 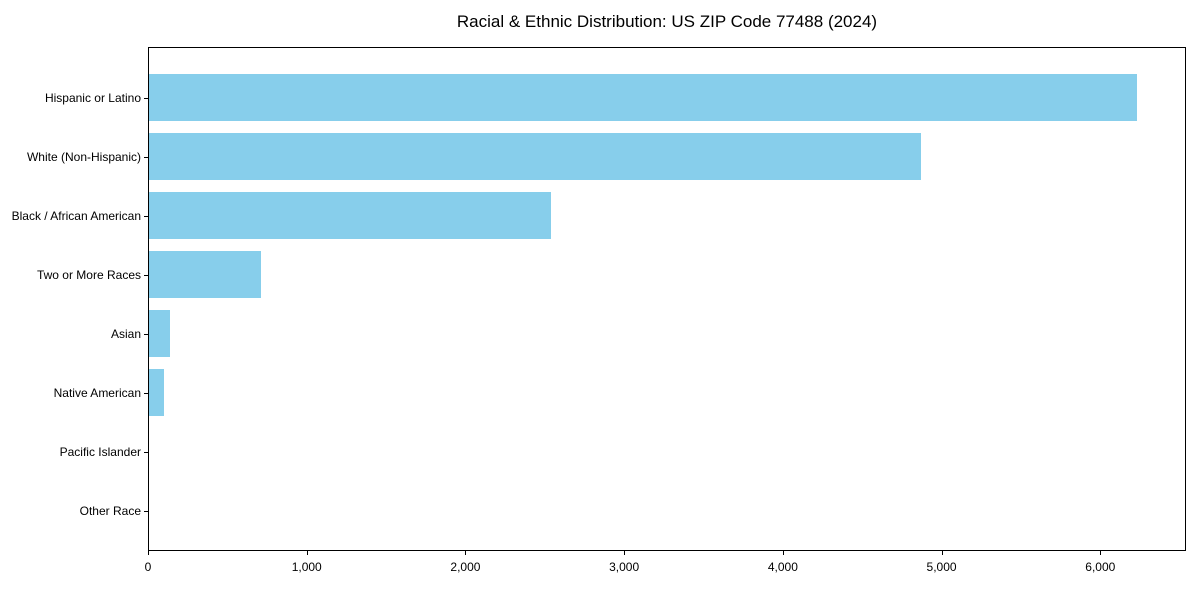 I want to click on x-tick-label-6000: 6,000, so click(x=1100, y=567).